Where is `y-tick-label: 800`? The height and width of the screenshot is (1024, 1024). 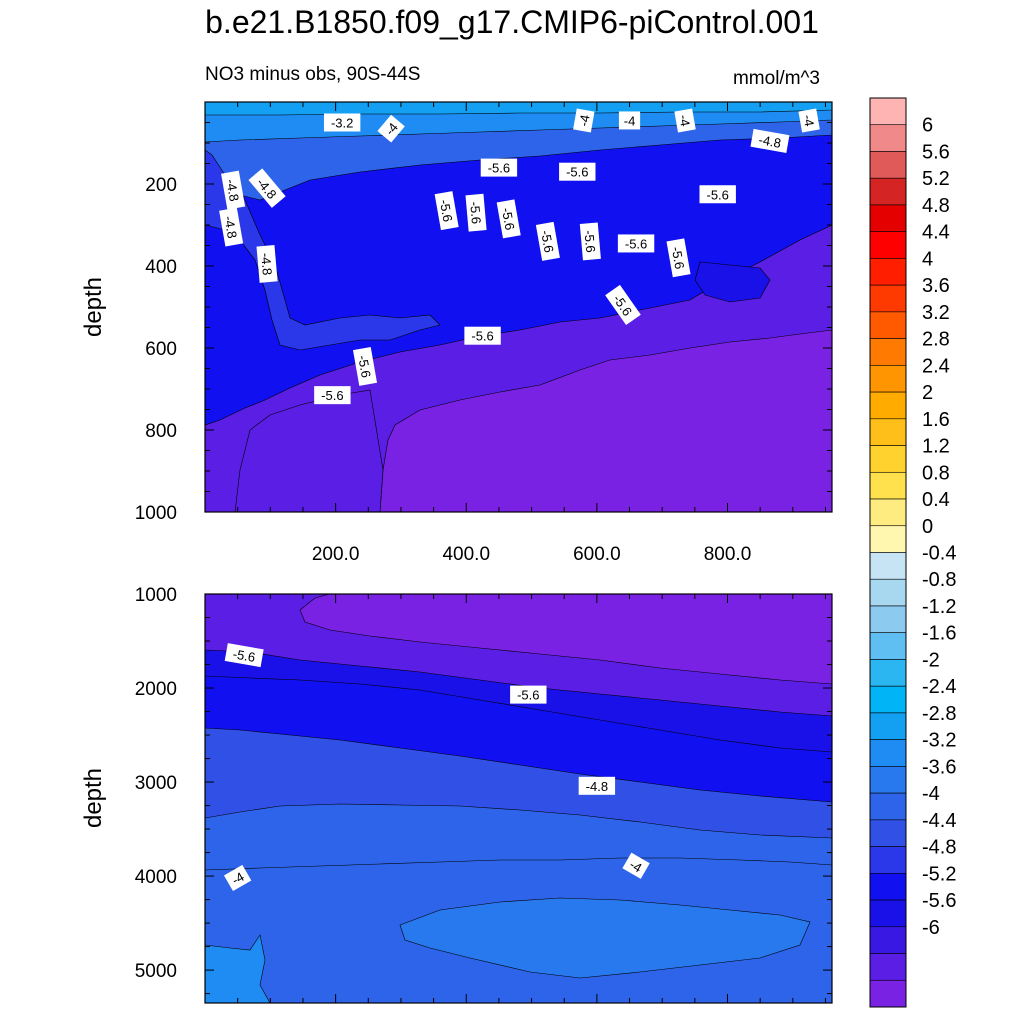 y-tick-label: 800 is located at coordinates (161, 431).